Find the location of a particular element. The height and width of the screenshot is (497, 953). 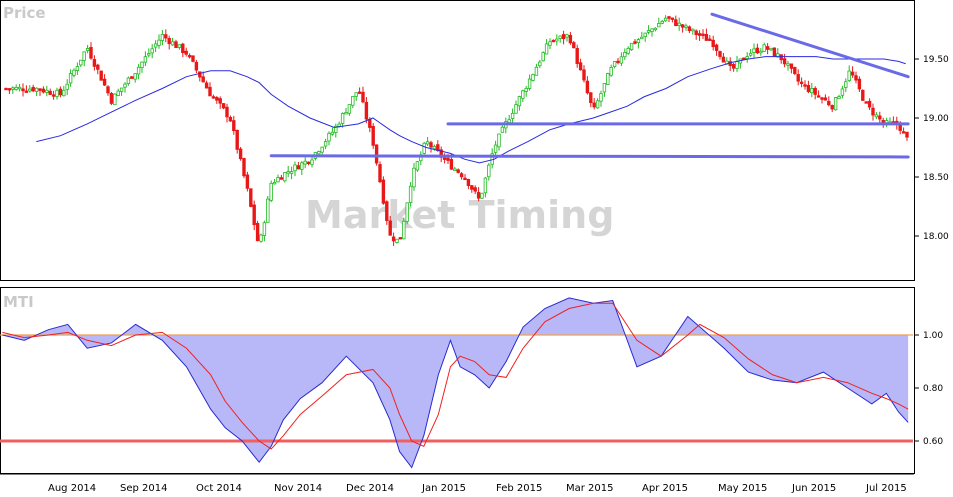

x-tick-label: May 2015 is located at coordinates (742, 488).